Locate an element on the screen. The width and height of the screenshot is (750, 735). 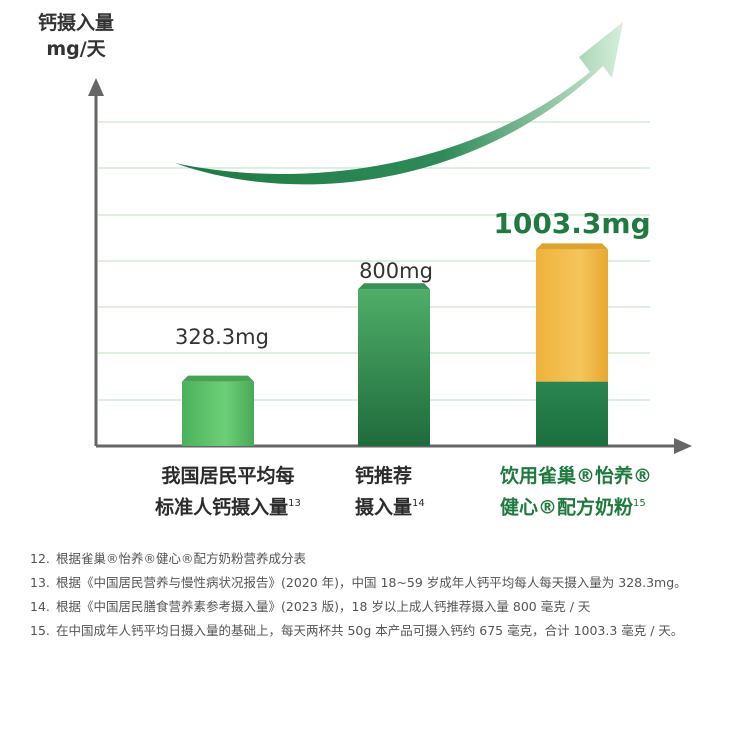
data-label-2: 800mg is located at coordinates (396, 271).